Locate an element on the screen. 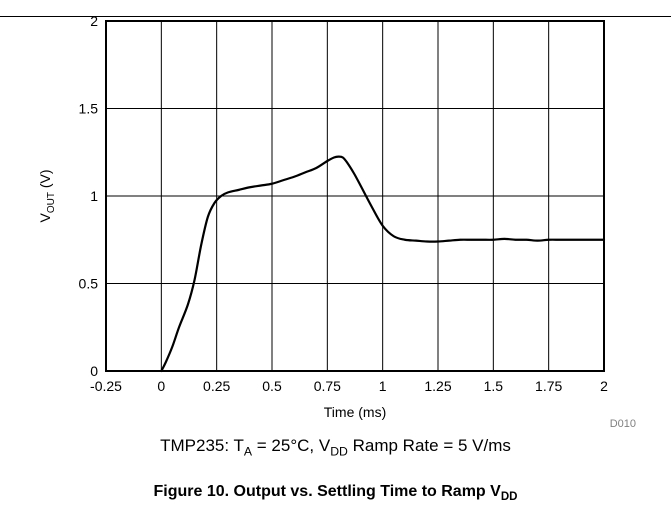 The width and height of the screenshot is (671, 508). x-axis-label: Time (ms) is located at coordinates (355, 412).